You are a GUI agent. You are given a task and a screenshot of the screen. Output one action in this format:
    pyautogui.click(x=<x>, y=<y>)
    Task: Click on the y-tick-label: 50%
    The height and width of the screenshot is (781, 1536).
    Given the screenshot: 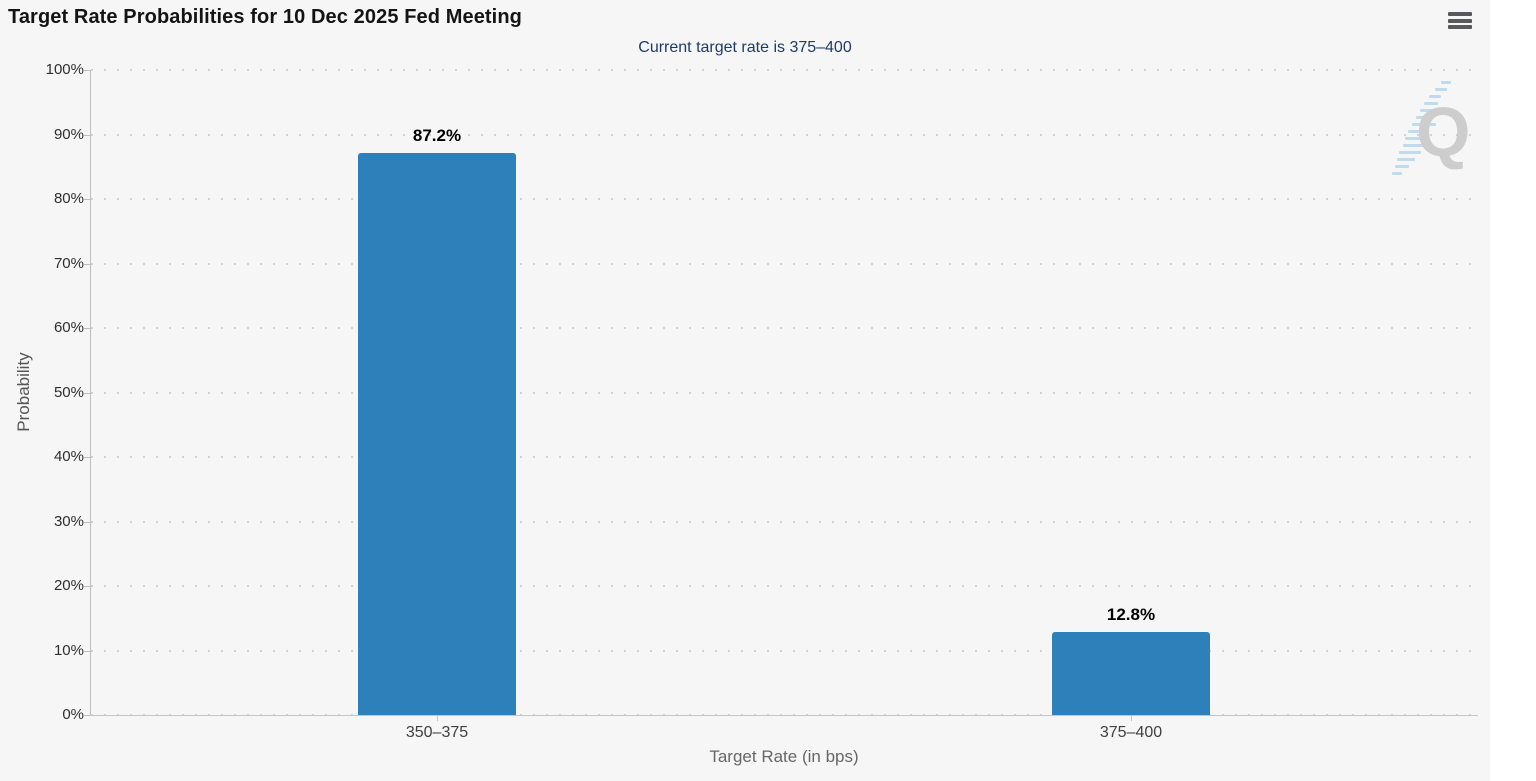 What is the action you would take?
    pyautogui.click(x=68, y=392)
    